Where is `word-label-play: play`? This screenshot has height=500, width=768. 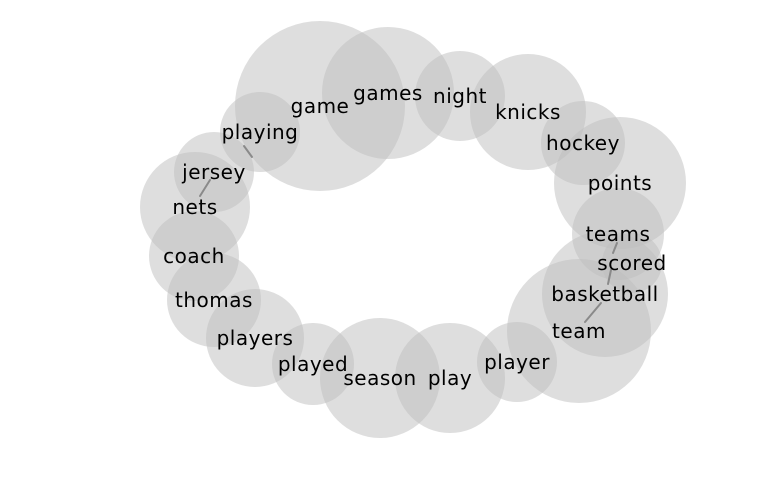
word-label-play: play is located at coordinates (450, 378).